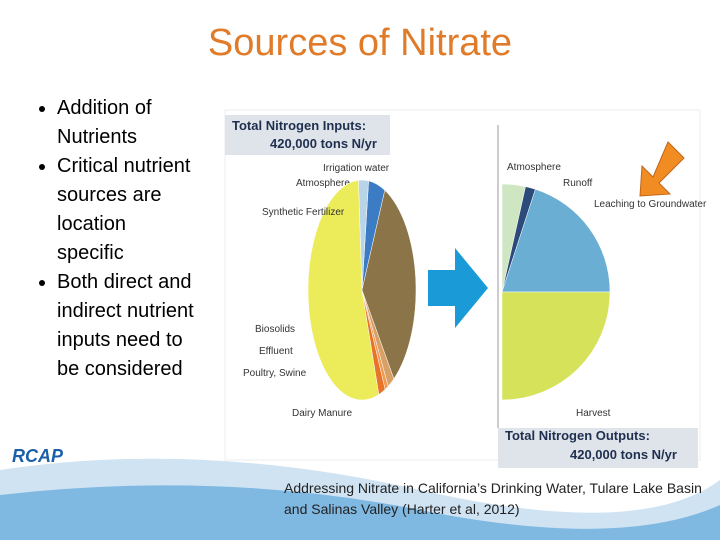 Image resolution: width=720 pixels, height=540 pixels. Describe the element at coordinates (303, 212) in the screenshot. I see `slice-label: Synthetic Fertilizer` at that location.